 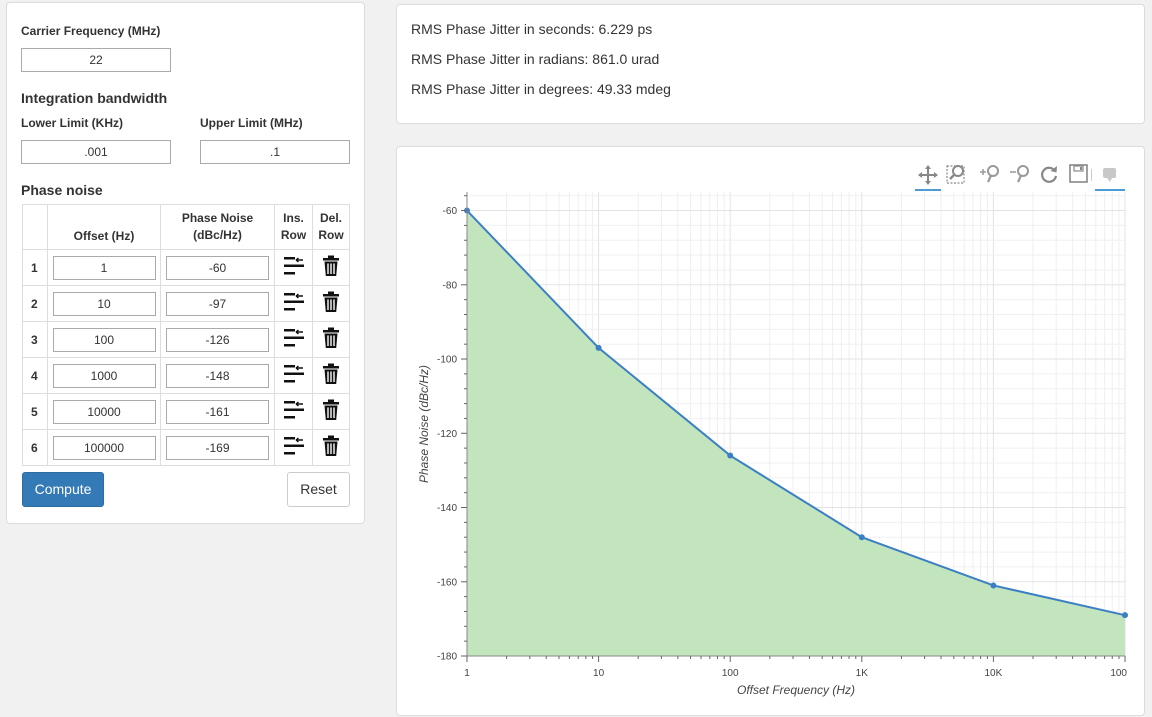 I want to click on y-tick-label: -100, so click(x=447, y=360).